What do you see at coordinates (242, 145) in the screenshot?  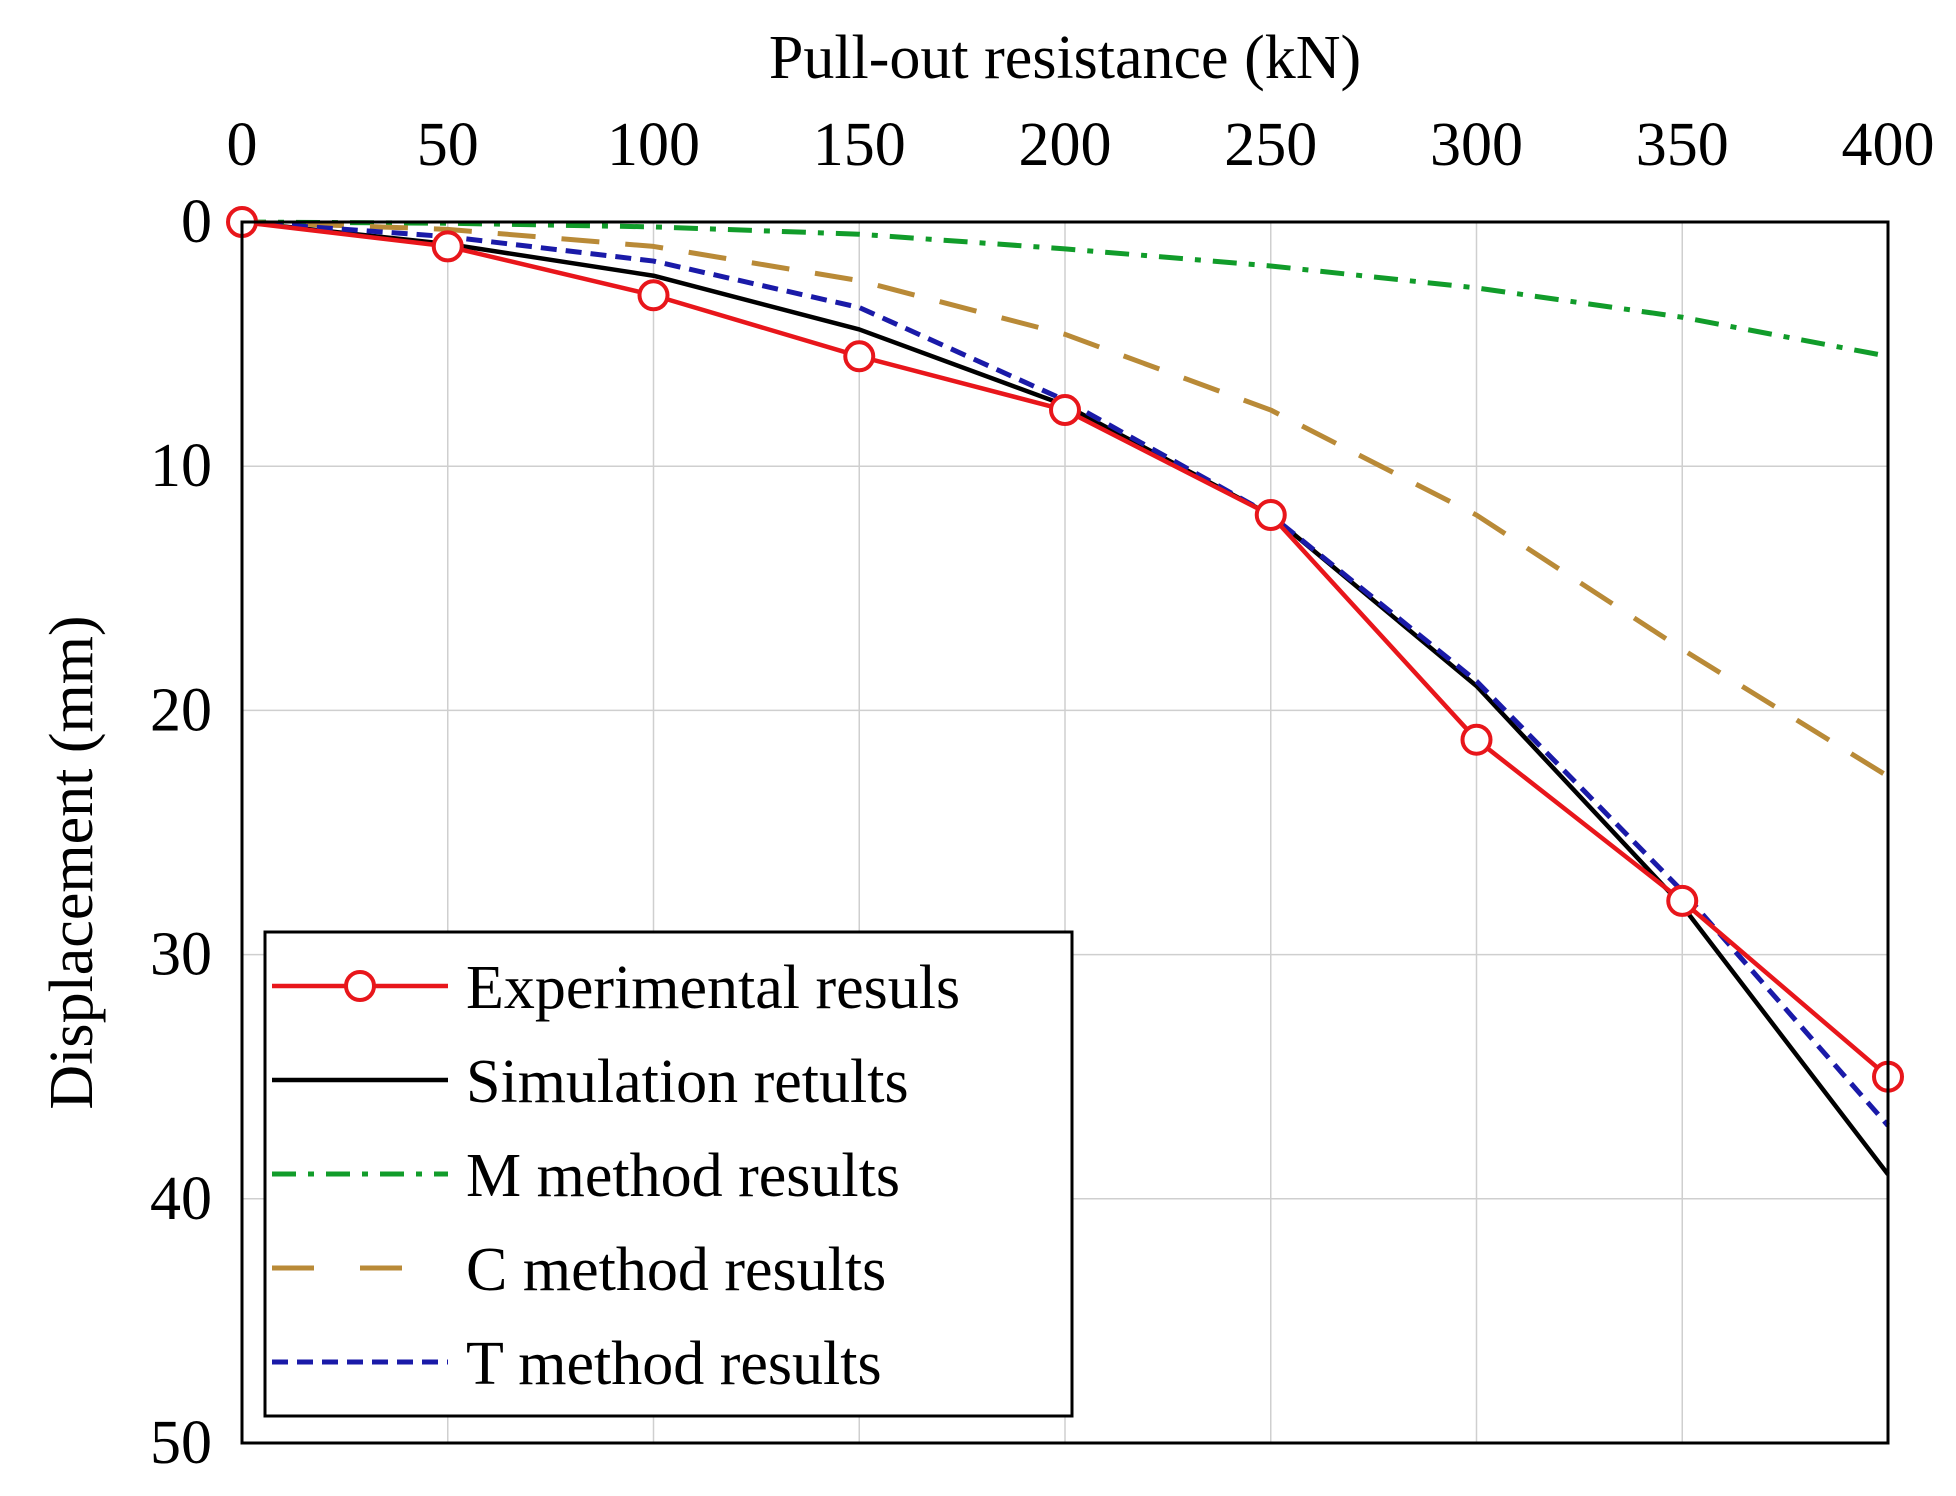 I see `x-tick-label-0: 0` at bounding box center [242, 145].